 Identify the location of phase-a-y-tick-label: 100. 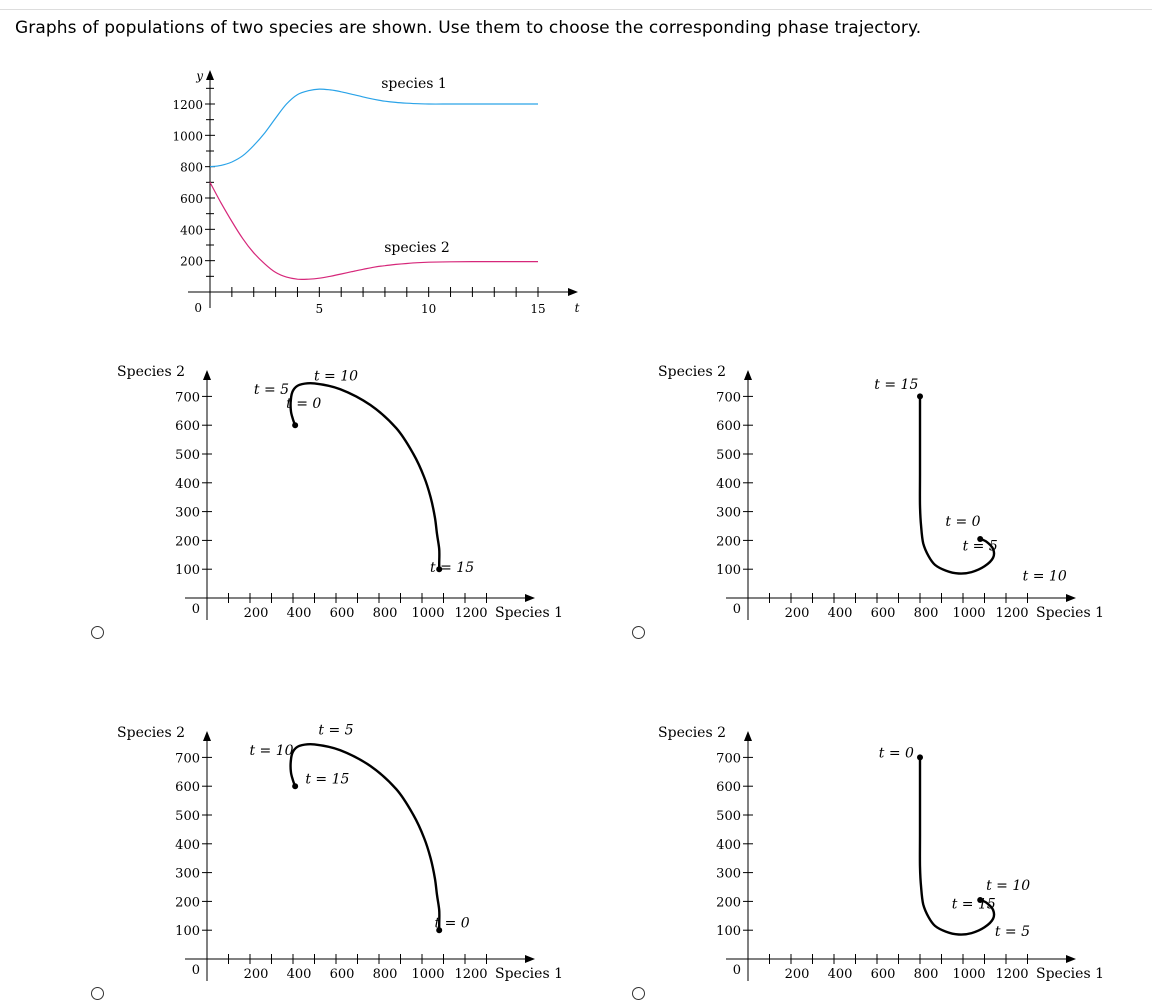
(187, 570).